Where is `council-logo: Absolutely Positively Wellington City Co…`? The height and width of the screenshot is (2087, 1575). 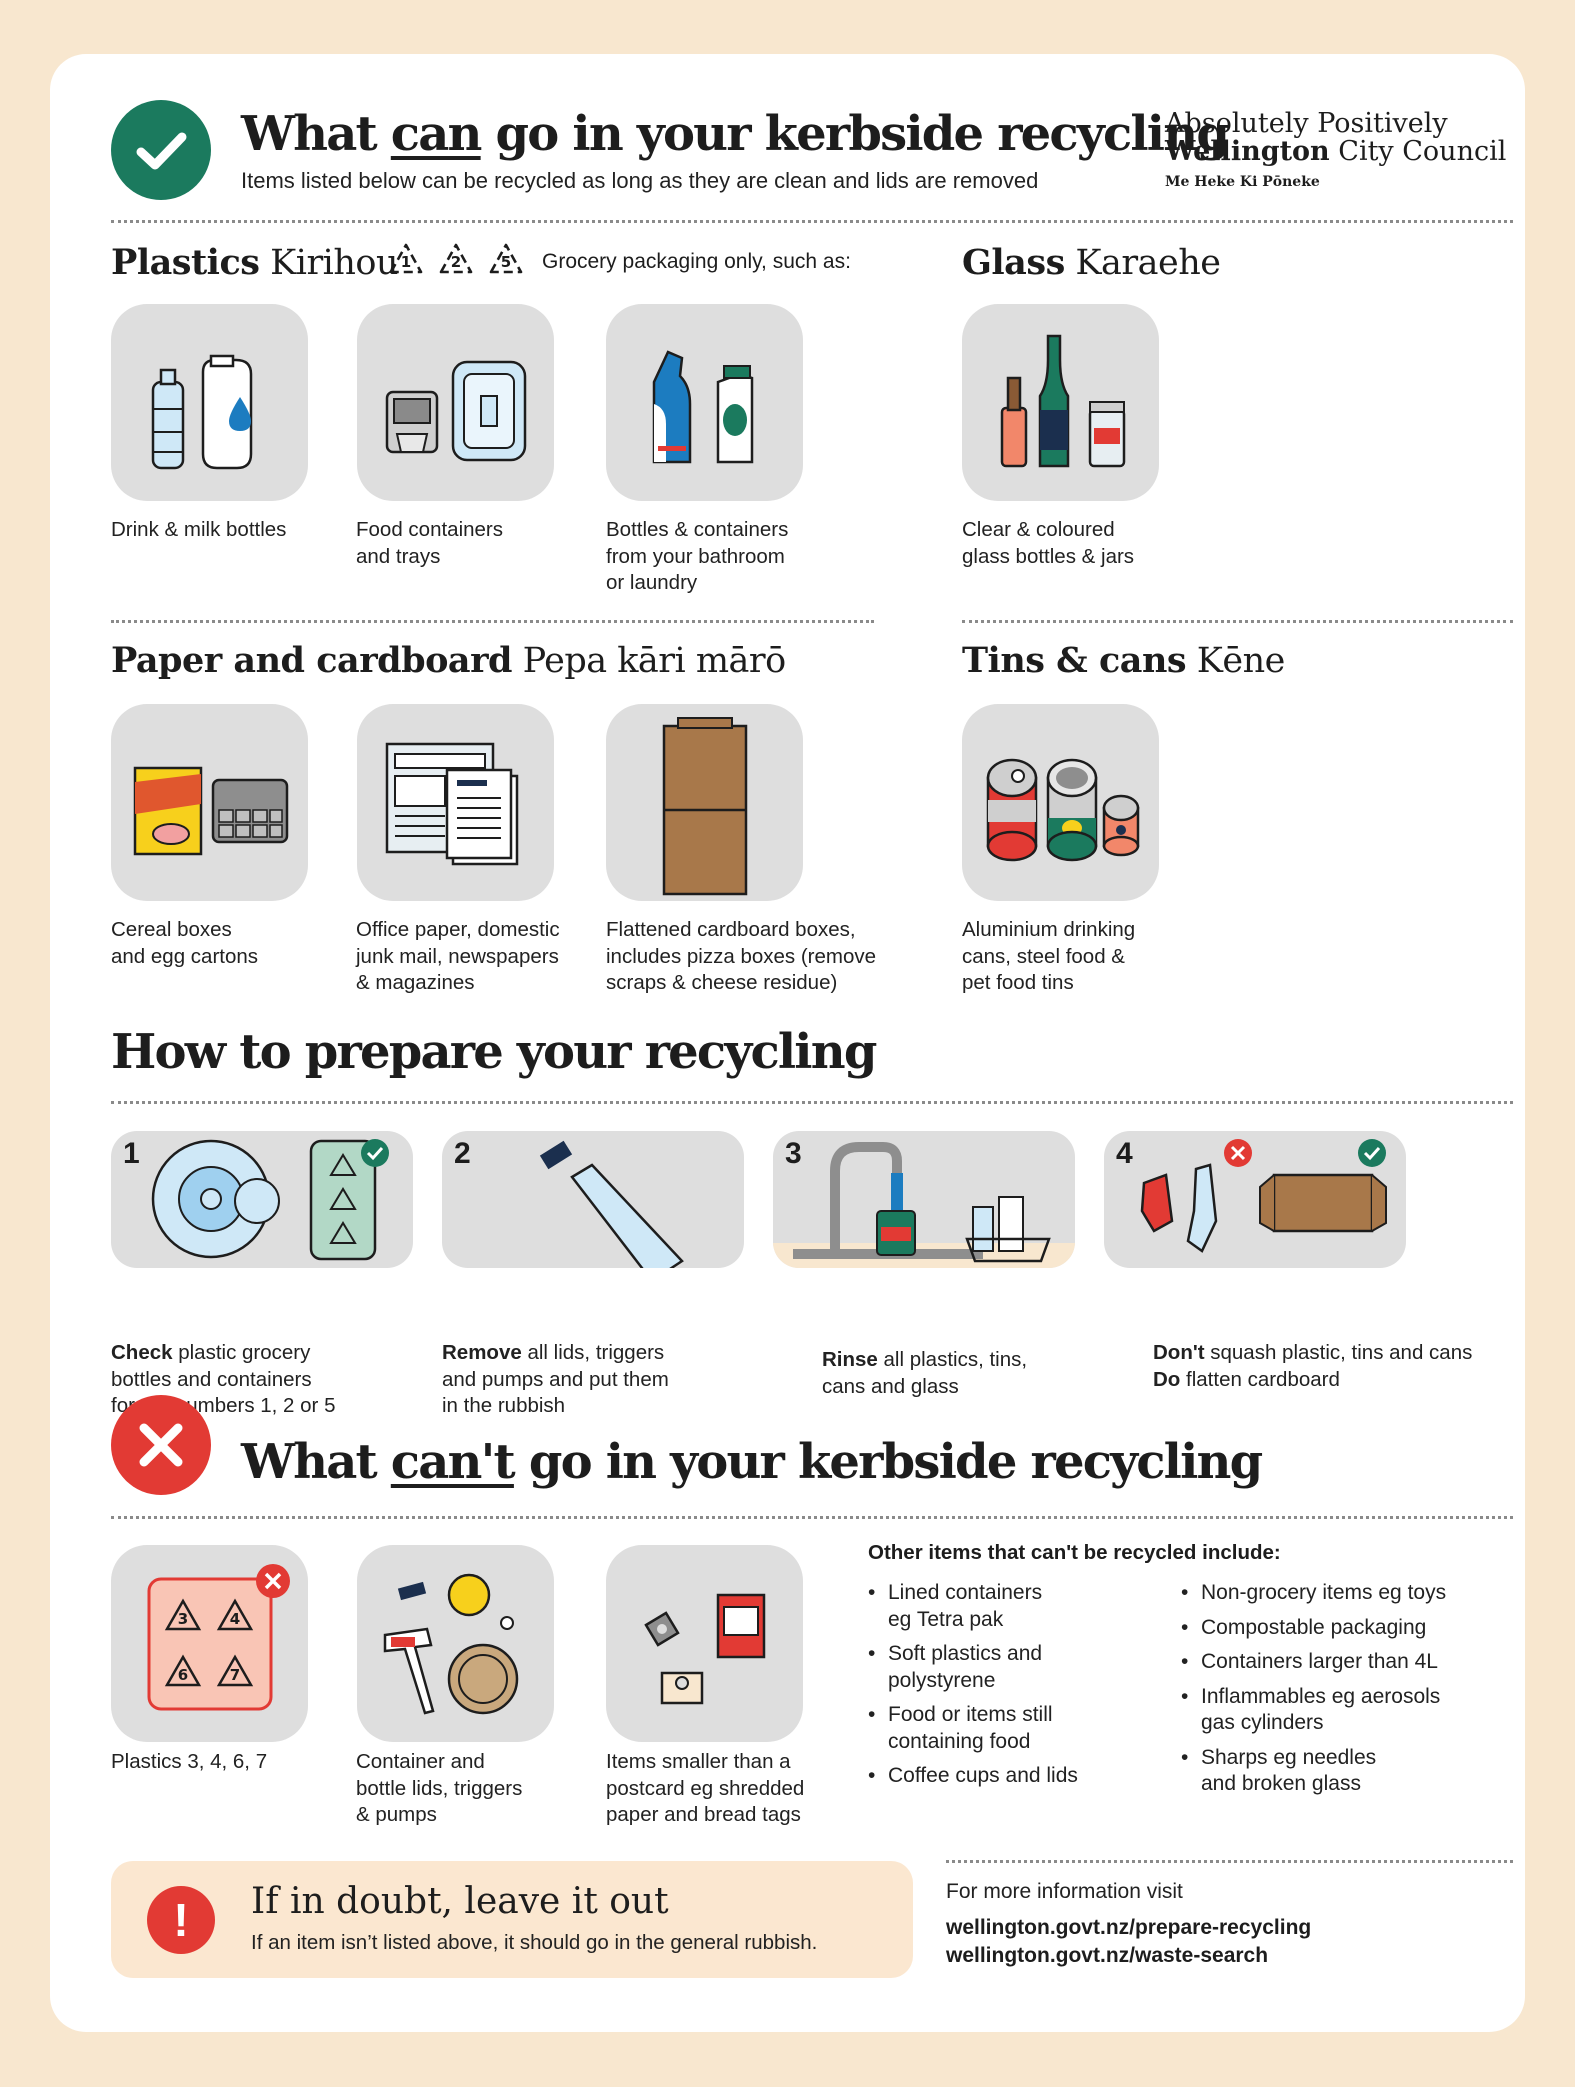
council-logo: Absolutely Positively Wellington City Co… is located at coordinates (1336, 149).